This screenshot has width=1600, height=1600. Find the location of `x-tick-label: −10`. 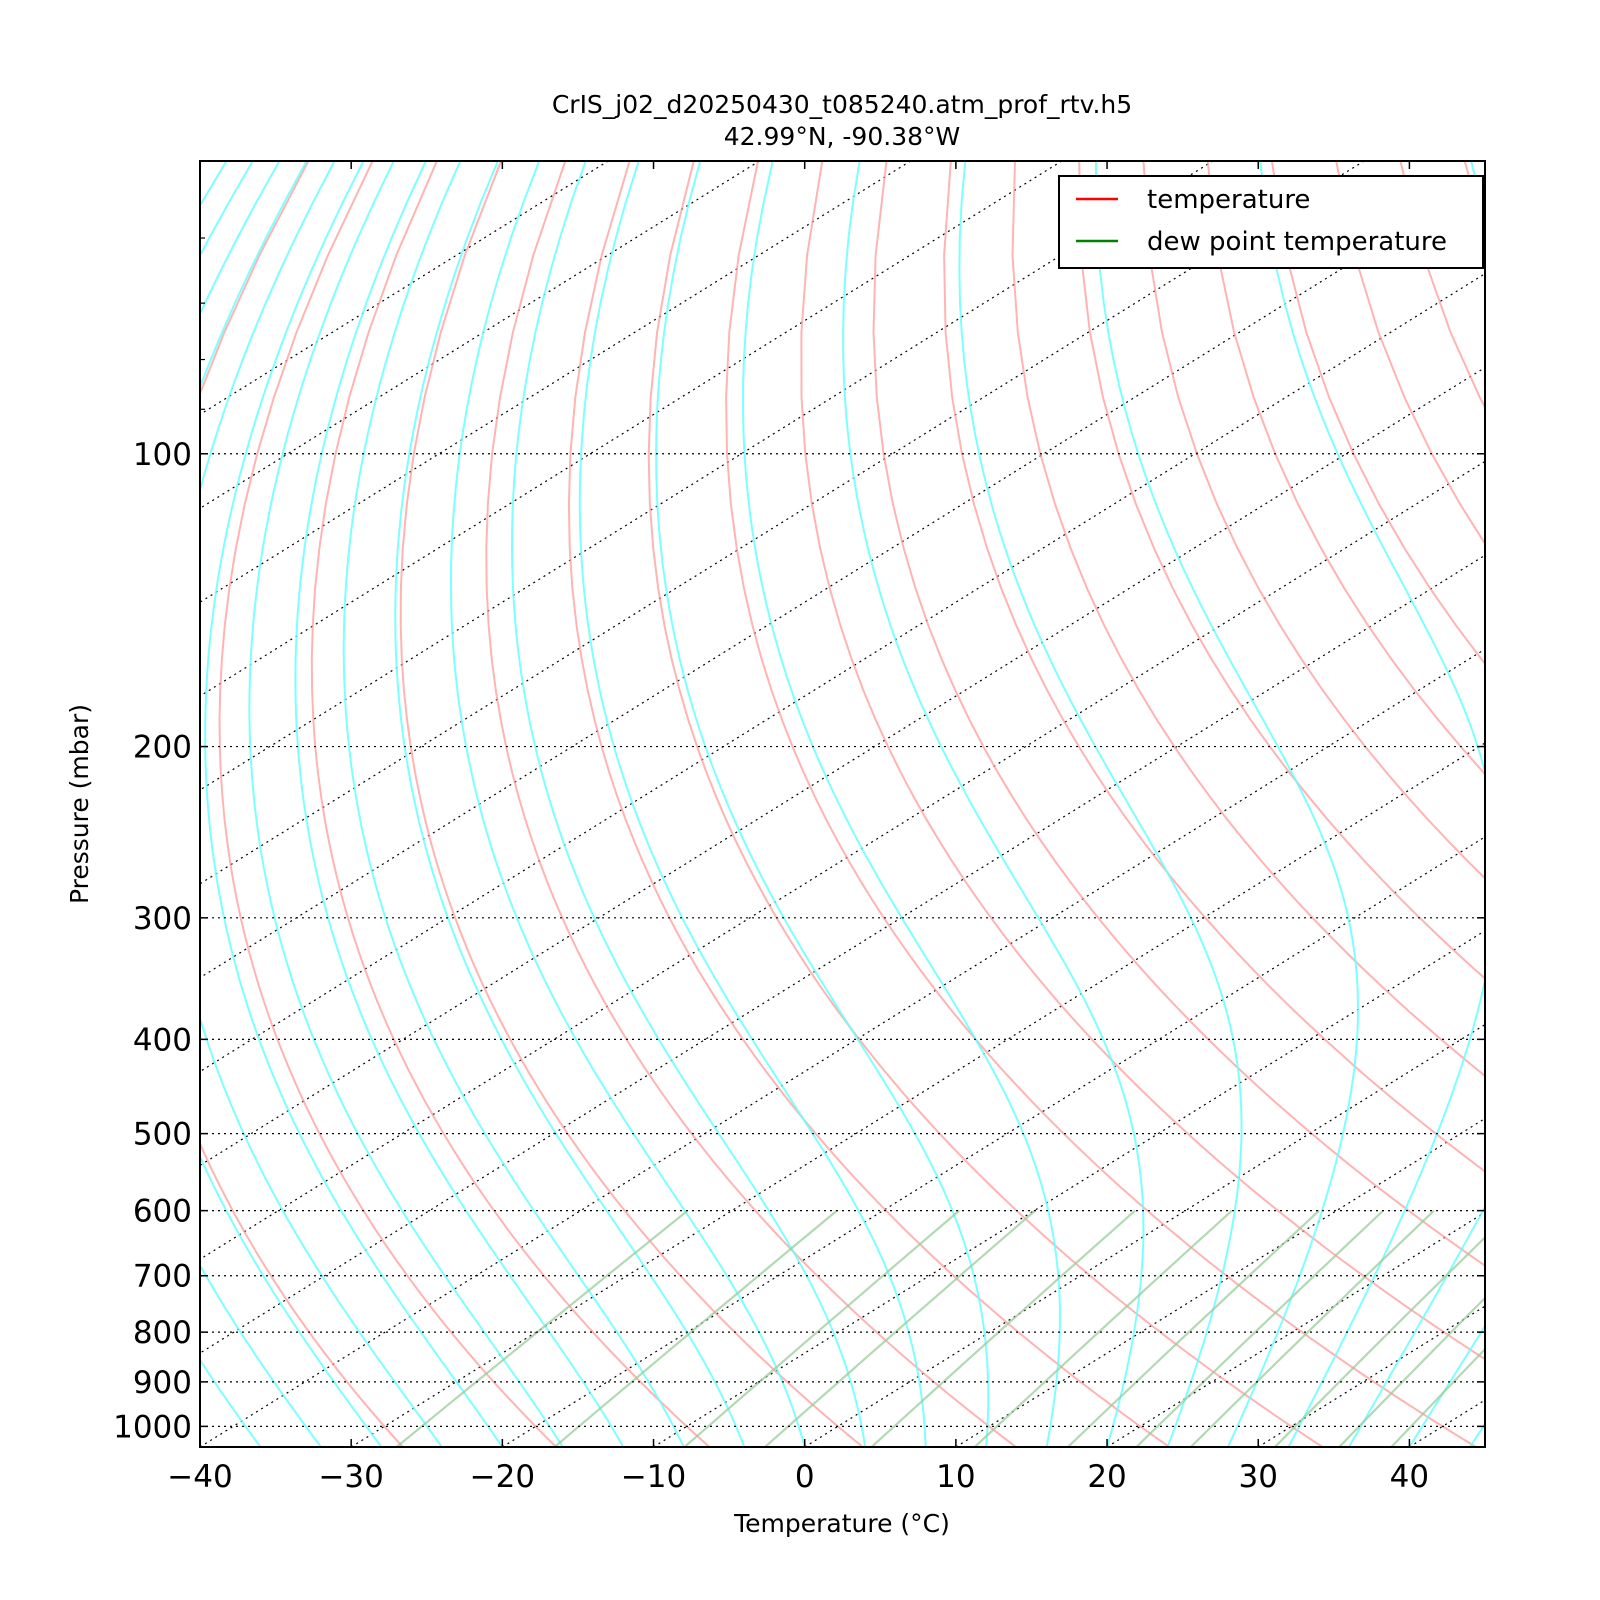

x-tick-label: −10 is located at coordinates (653, 1477).